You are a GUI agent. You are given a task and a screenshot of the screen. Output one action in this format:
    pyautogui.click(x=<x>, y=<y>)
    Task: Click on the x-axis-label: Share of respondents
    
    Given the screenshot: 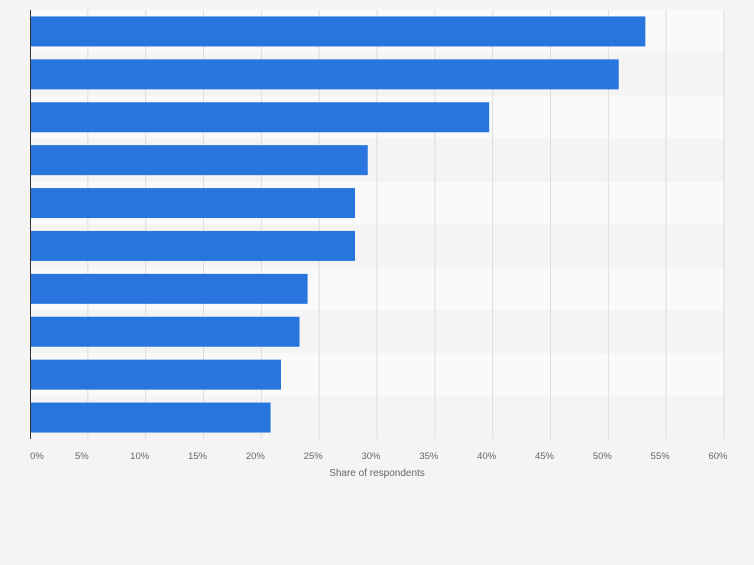 What is the action you would take?
    pyautogui.click(x=377, y=473)
    